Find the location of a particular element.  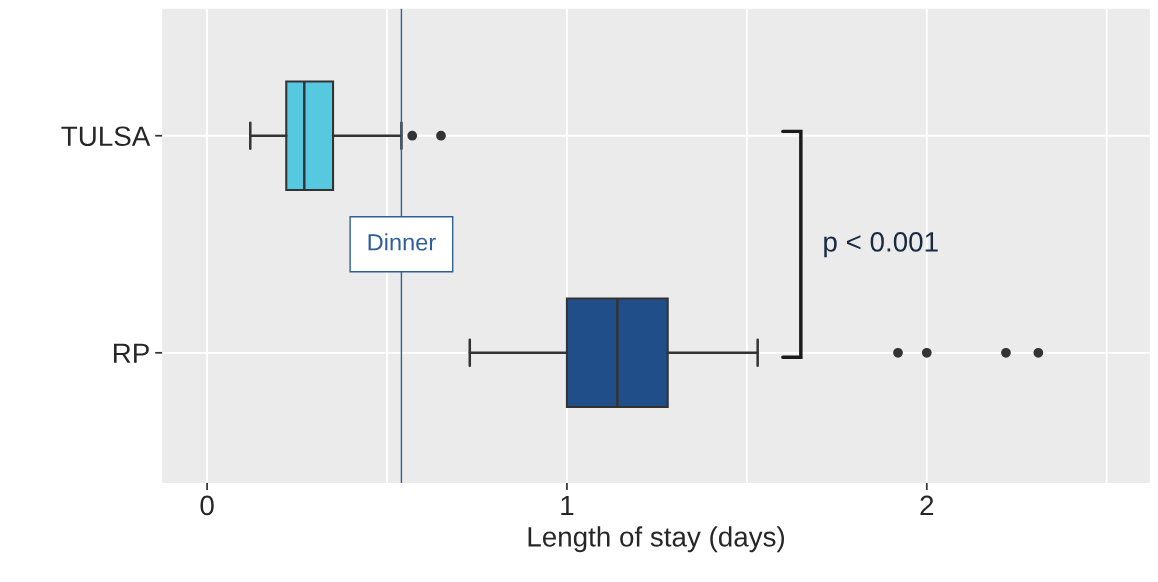

x-tick-label: 1 is located at coordinates (567, 505).